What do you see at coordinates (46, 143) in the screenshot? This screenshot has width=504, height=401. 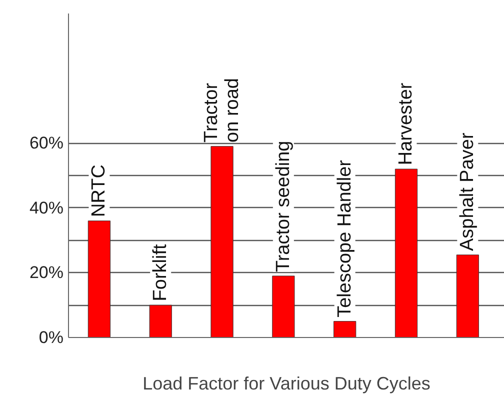 I see `y-tick-label: 60%` at bounding box center [46, 143].